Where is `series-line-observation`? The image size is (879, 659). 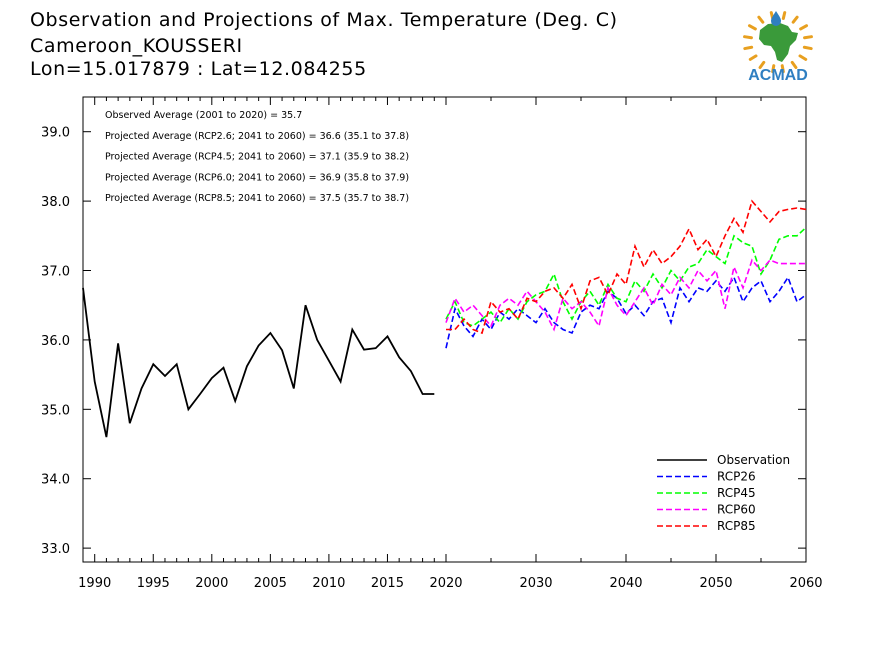 series-line-observation is located at coordinates (258, 362).